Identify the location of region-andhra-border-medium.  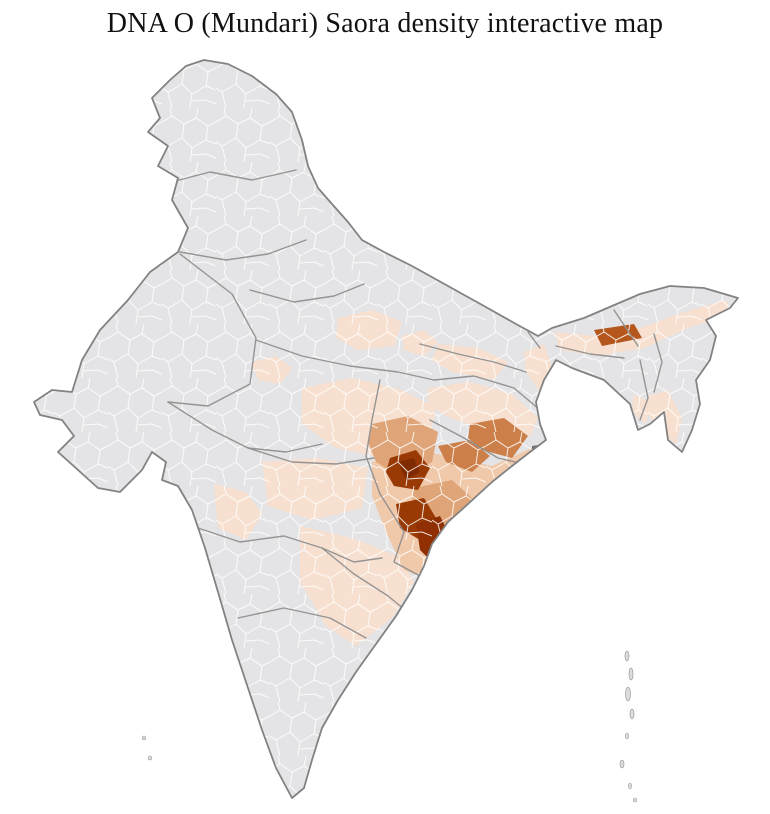
(450, 556).